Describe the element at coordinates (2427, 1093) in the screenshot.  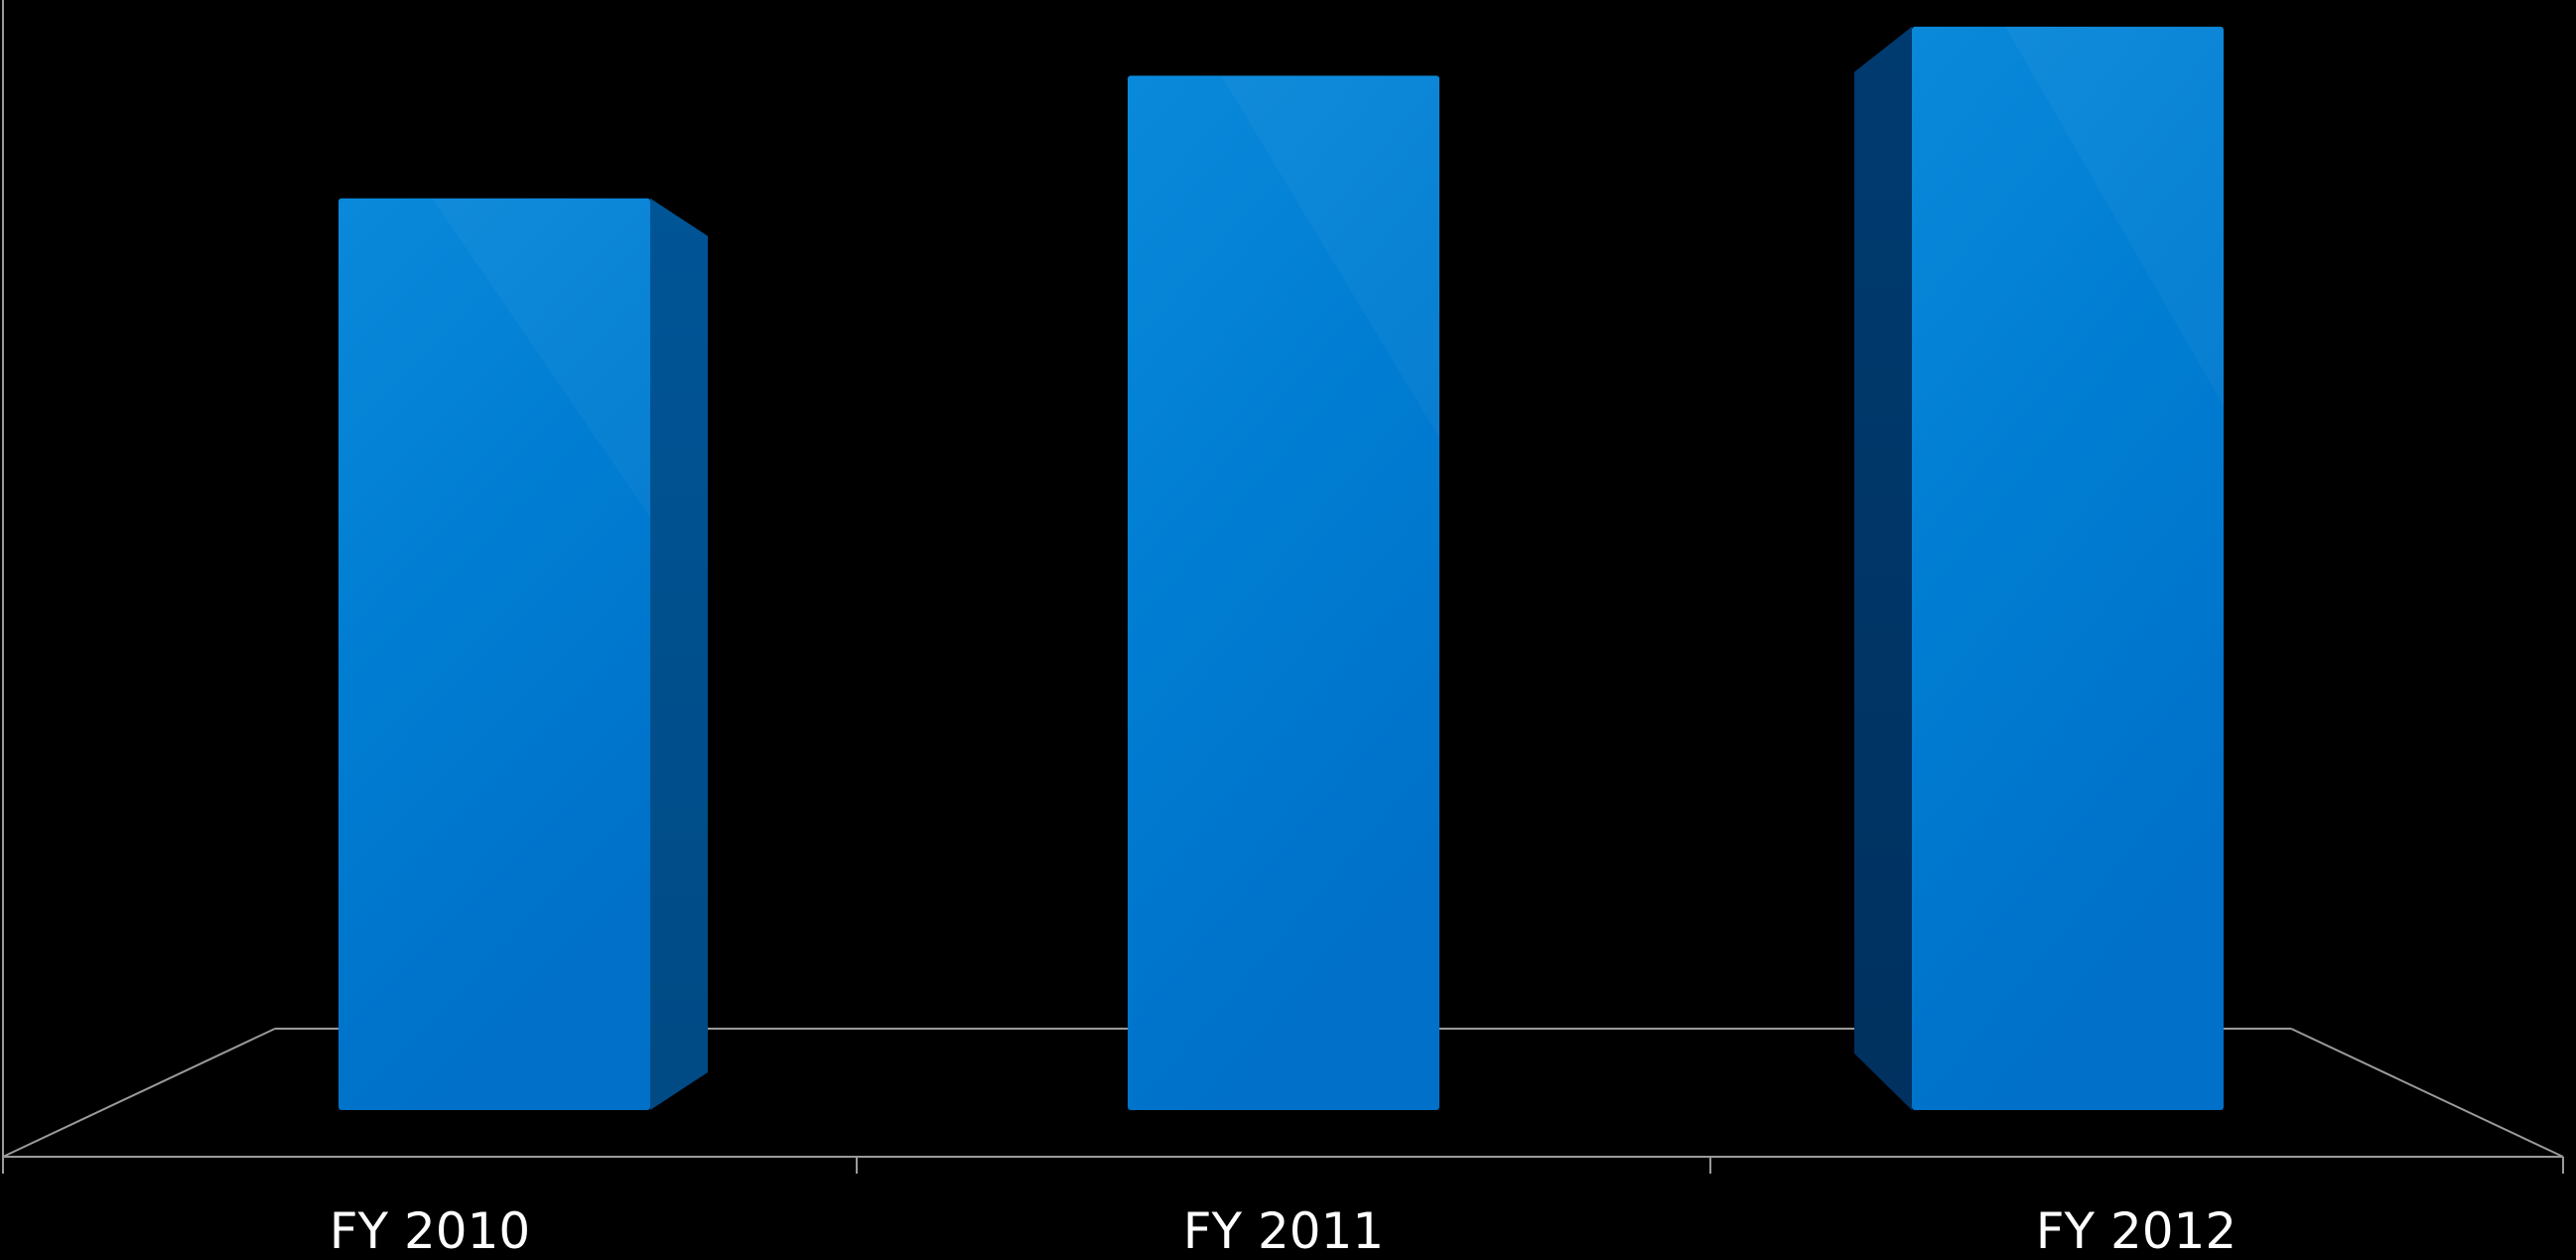
I see `floor-right-edge` at that location.